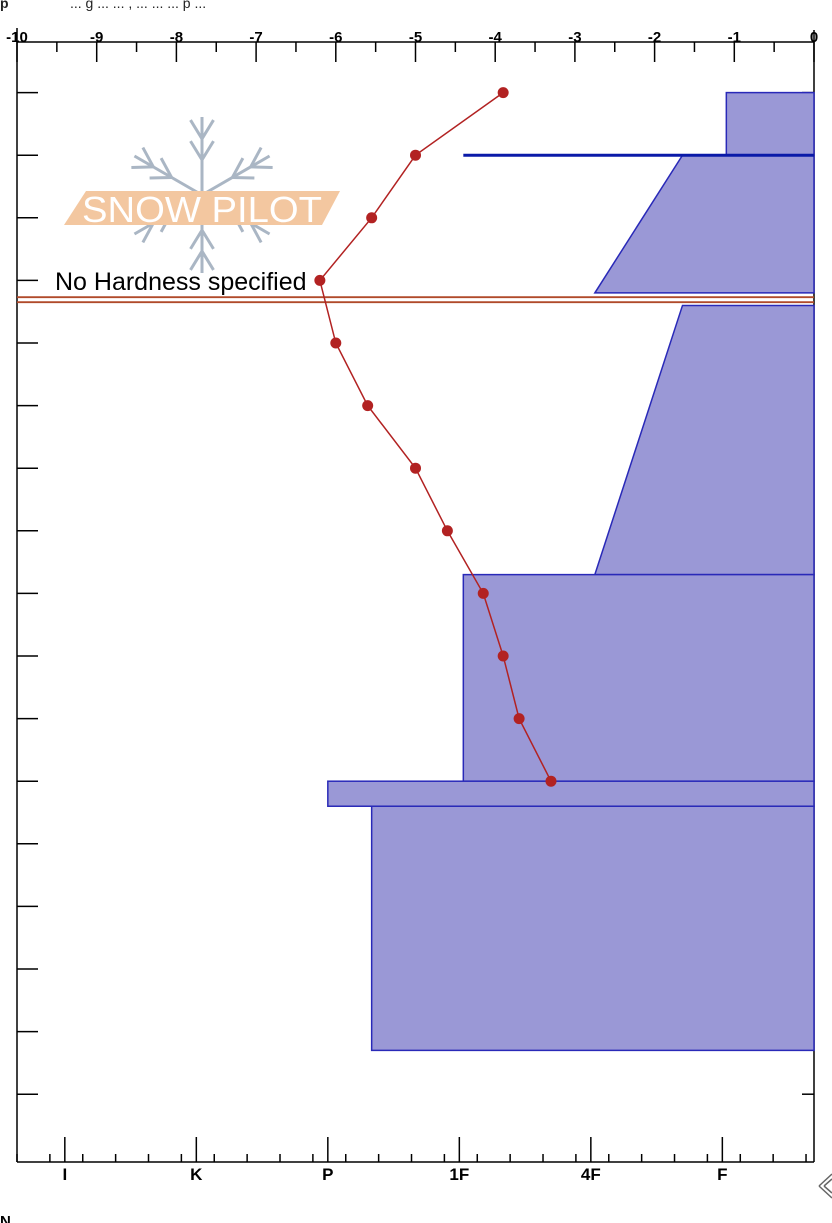  Describe the element at coordinates (181, 282) in the screenshot. I see `no-hardness-annotation: No Hardness specified` at that location.